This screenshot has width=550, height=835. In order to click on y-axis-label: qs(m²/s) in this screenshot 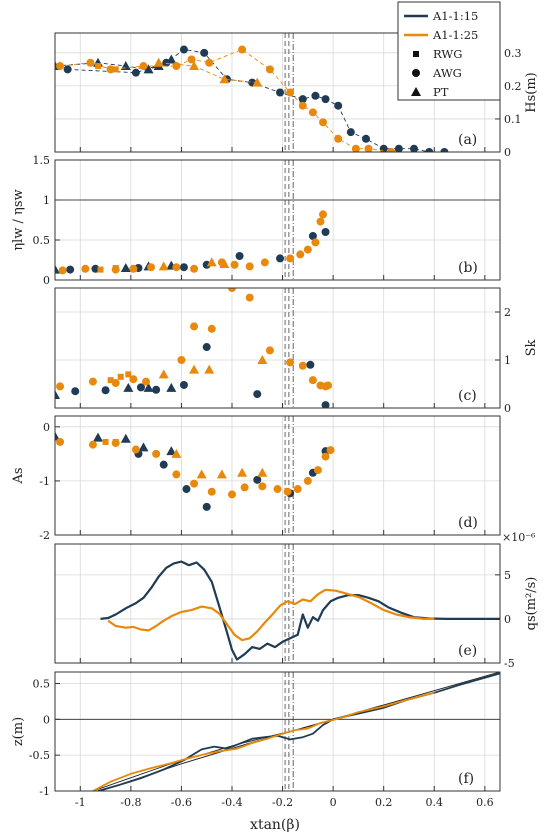, I will do `click(531, 604)`.